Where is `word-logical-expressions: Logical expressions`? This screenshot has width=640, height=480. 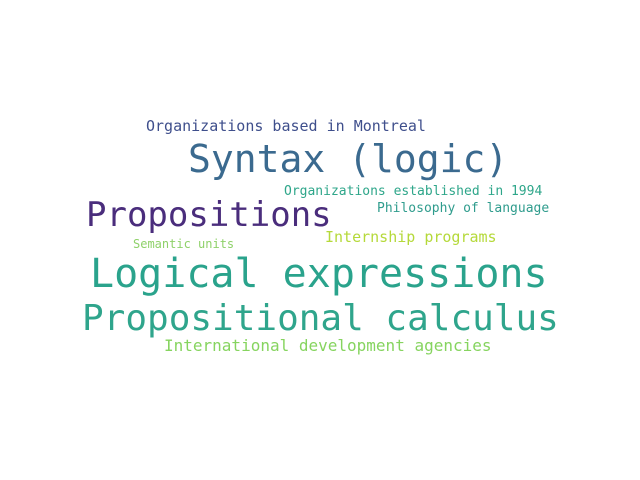 word-logical-expressions: Logical expressions is located at coordinates (319, 274).